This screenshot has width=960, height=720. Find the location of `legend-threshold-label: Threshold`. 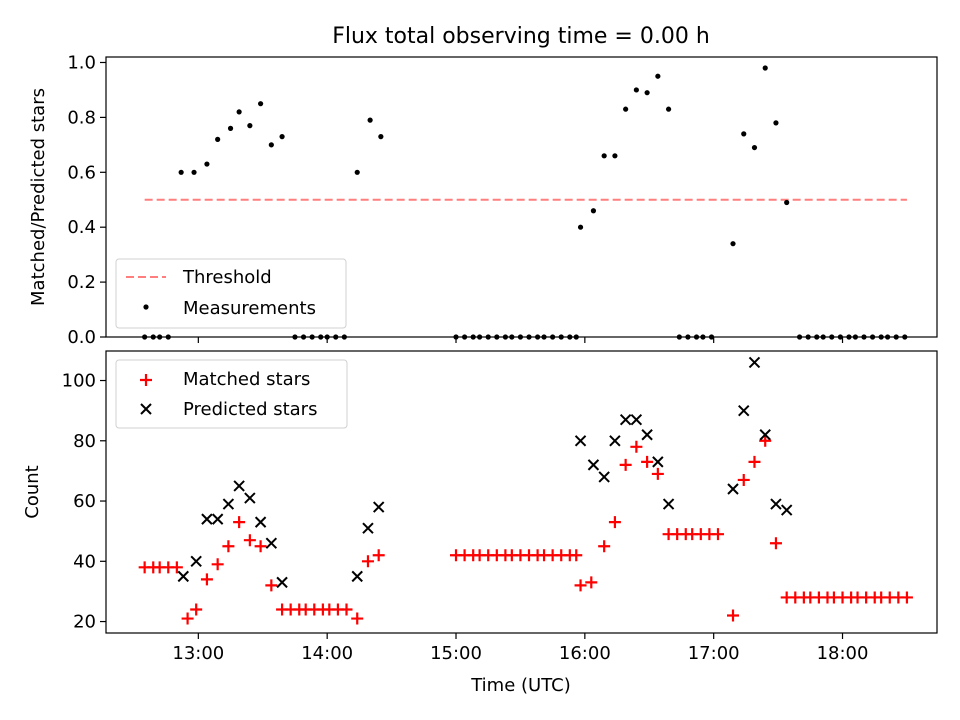

legend-threshold-label: Threshold is located at coordinates (227, 277).